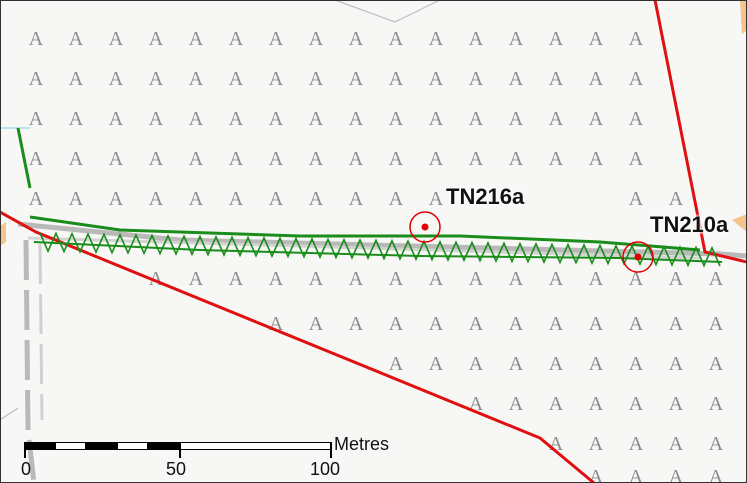 The height and width of the screenshot is (483, 747). What do you see at coordinates (689, 224) in the screenshot?
I see `feature-label-tn210a: TN210a` at bounding box center [689, 224].